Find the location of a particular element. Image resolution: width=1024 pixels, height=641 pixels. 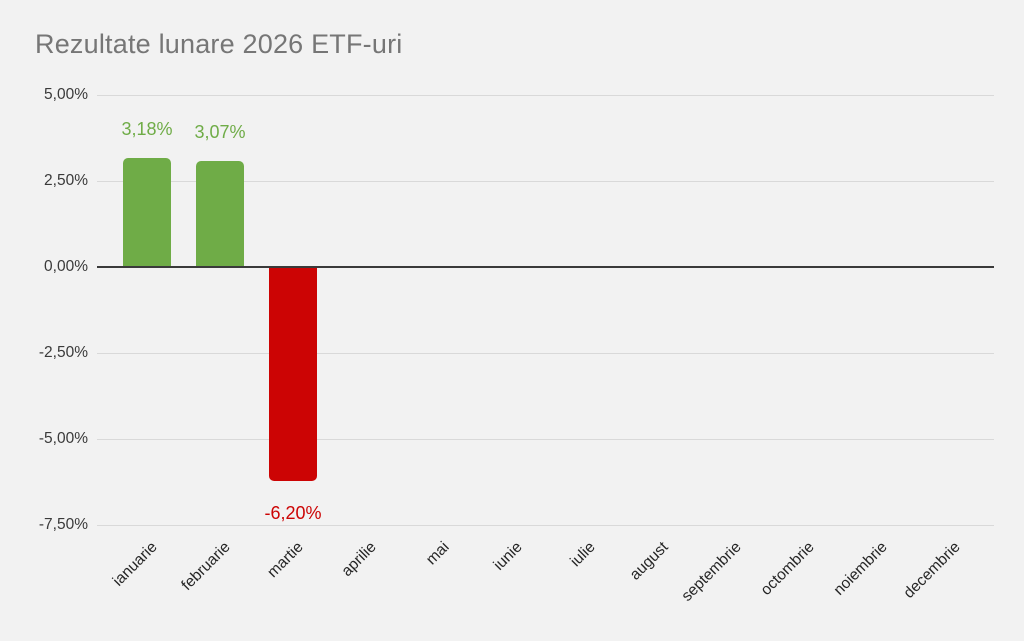

x-axis-line is located at coordinates (545, 267).